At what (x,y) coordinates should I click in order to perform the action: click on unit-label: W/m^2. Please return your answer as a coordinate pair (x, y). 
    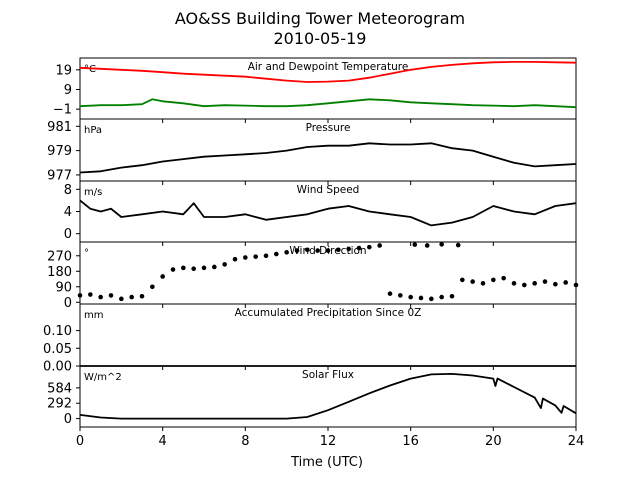
    Looking at the image, I should click on (103, 377).